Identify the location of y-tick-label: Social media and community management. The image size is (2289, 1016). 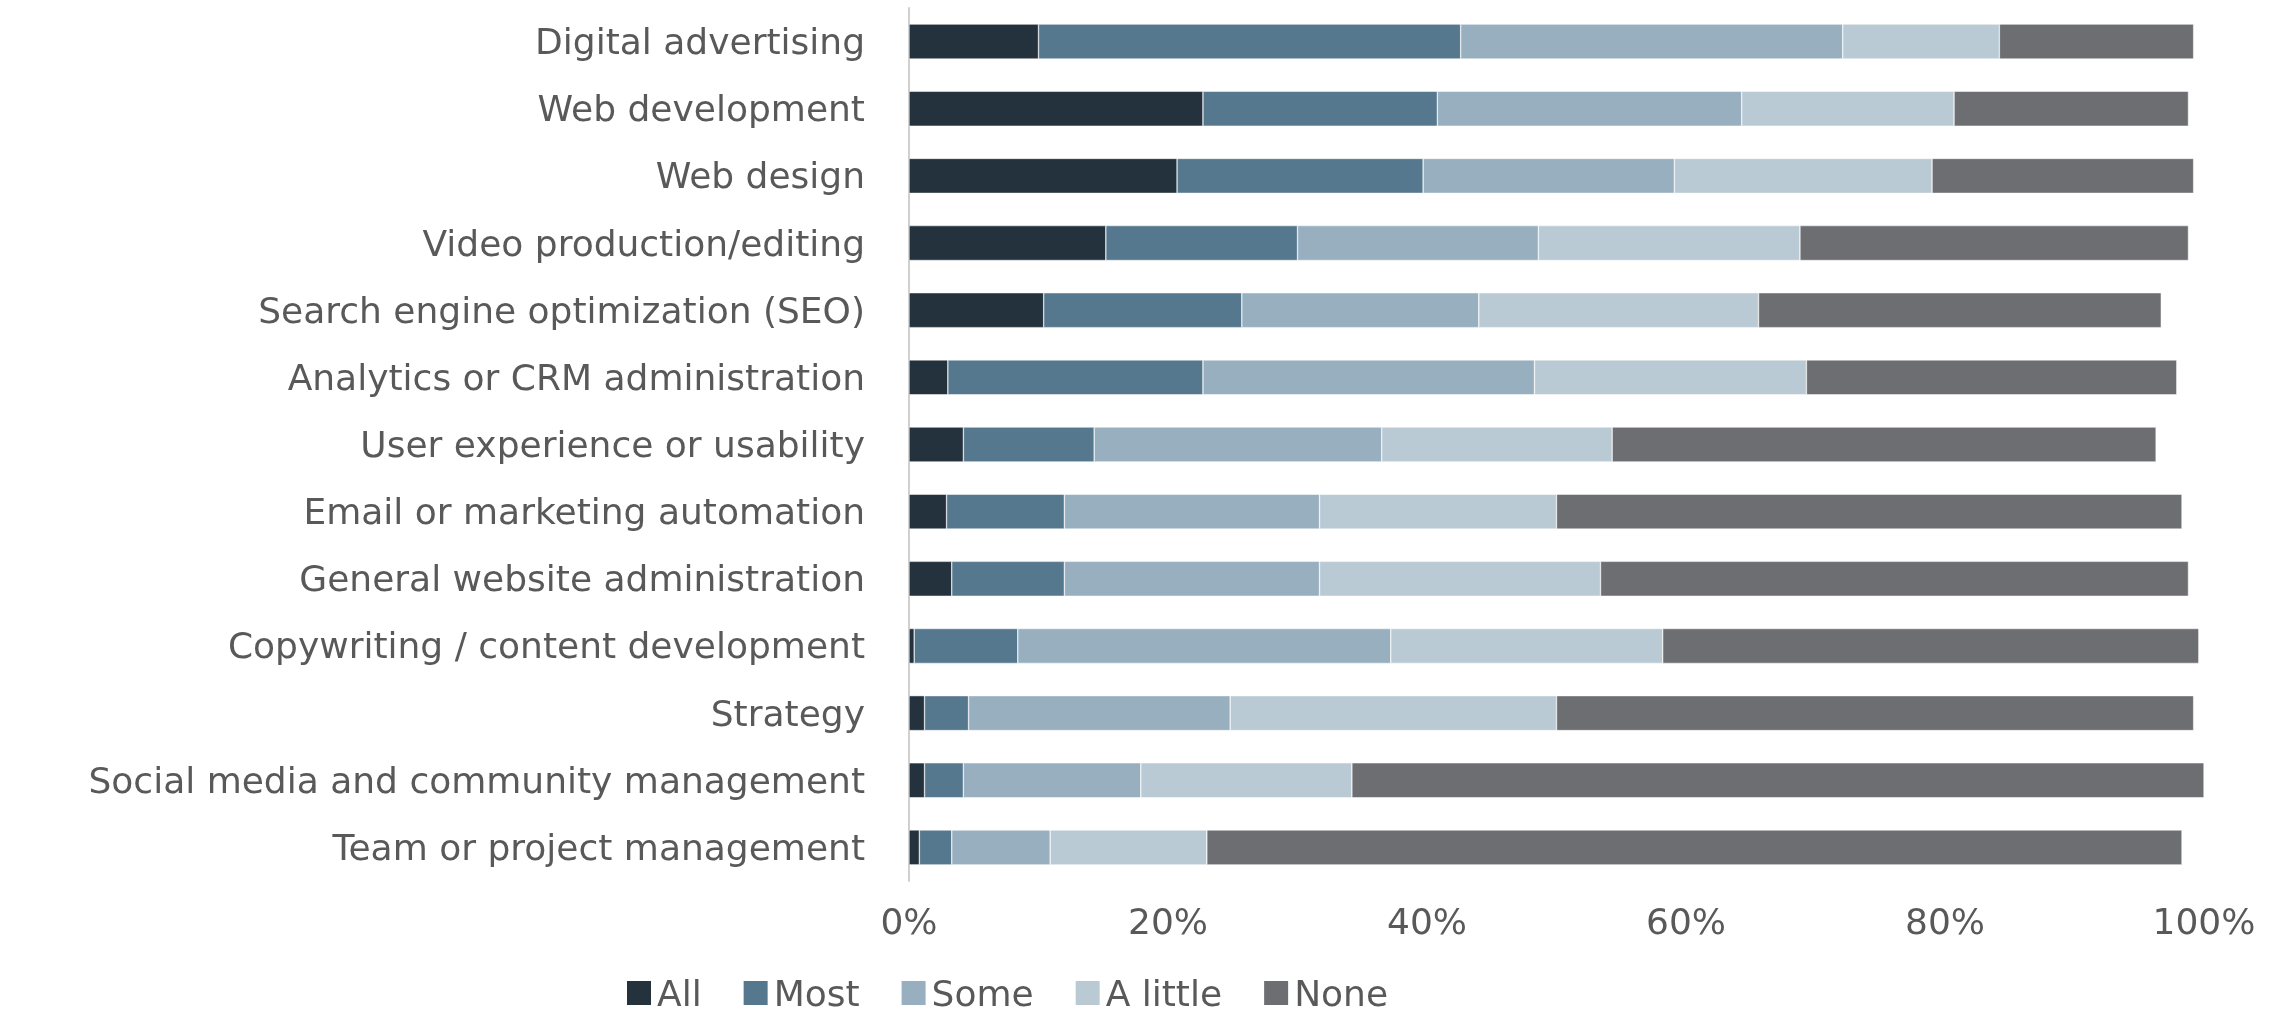
(476, 780).